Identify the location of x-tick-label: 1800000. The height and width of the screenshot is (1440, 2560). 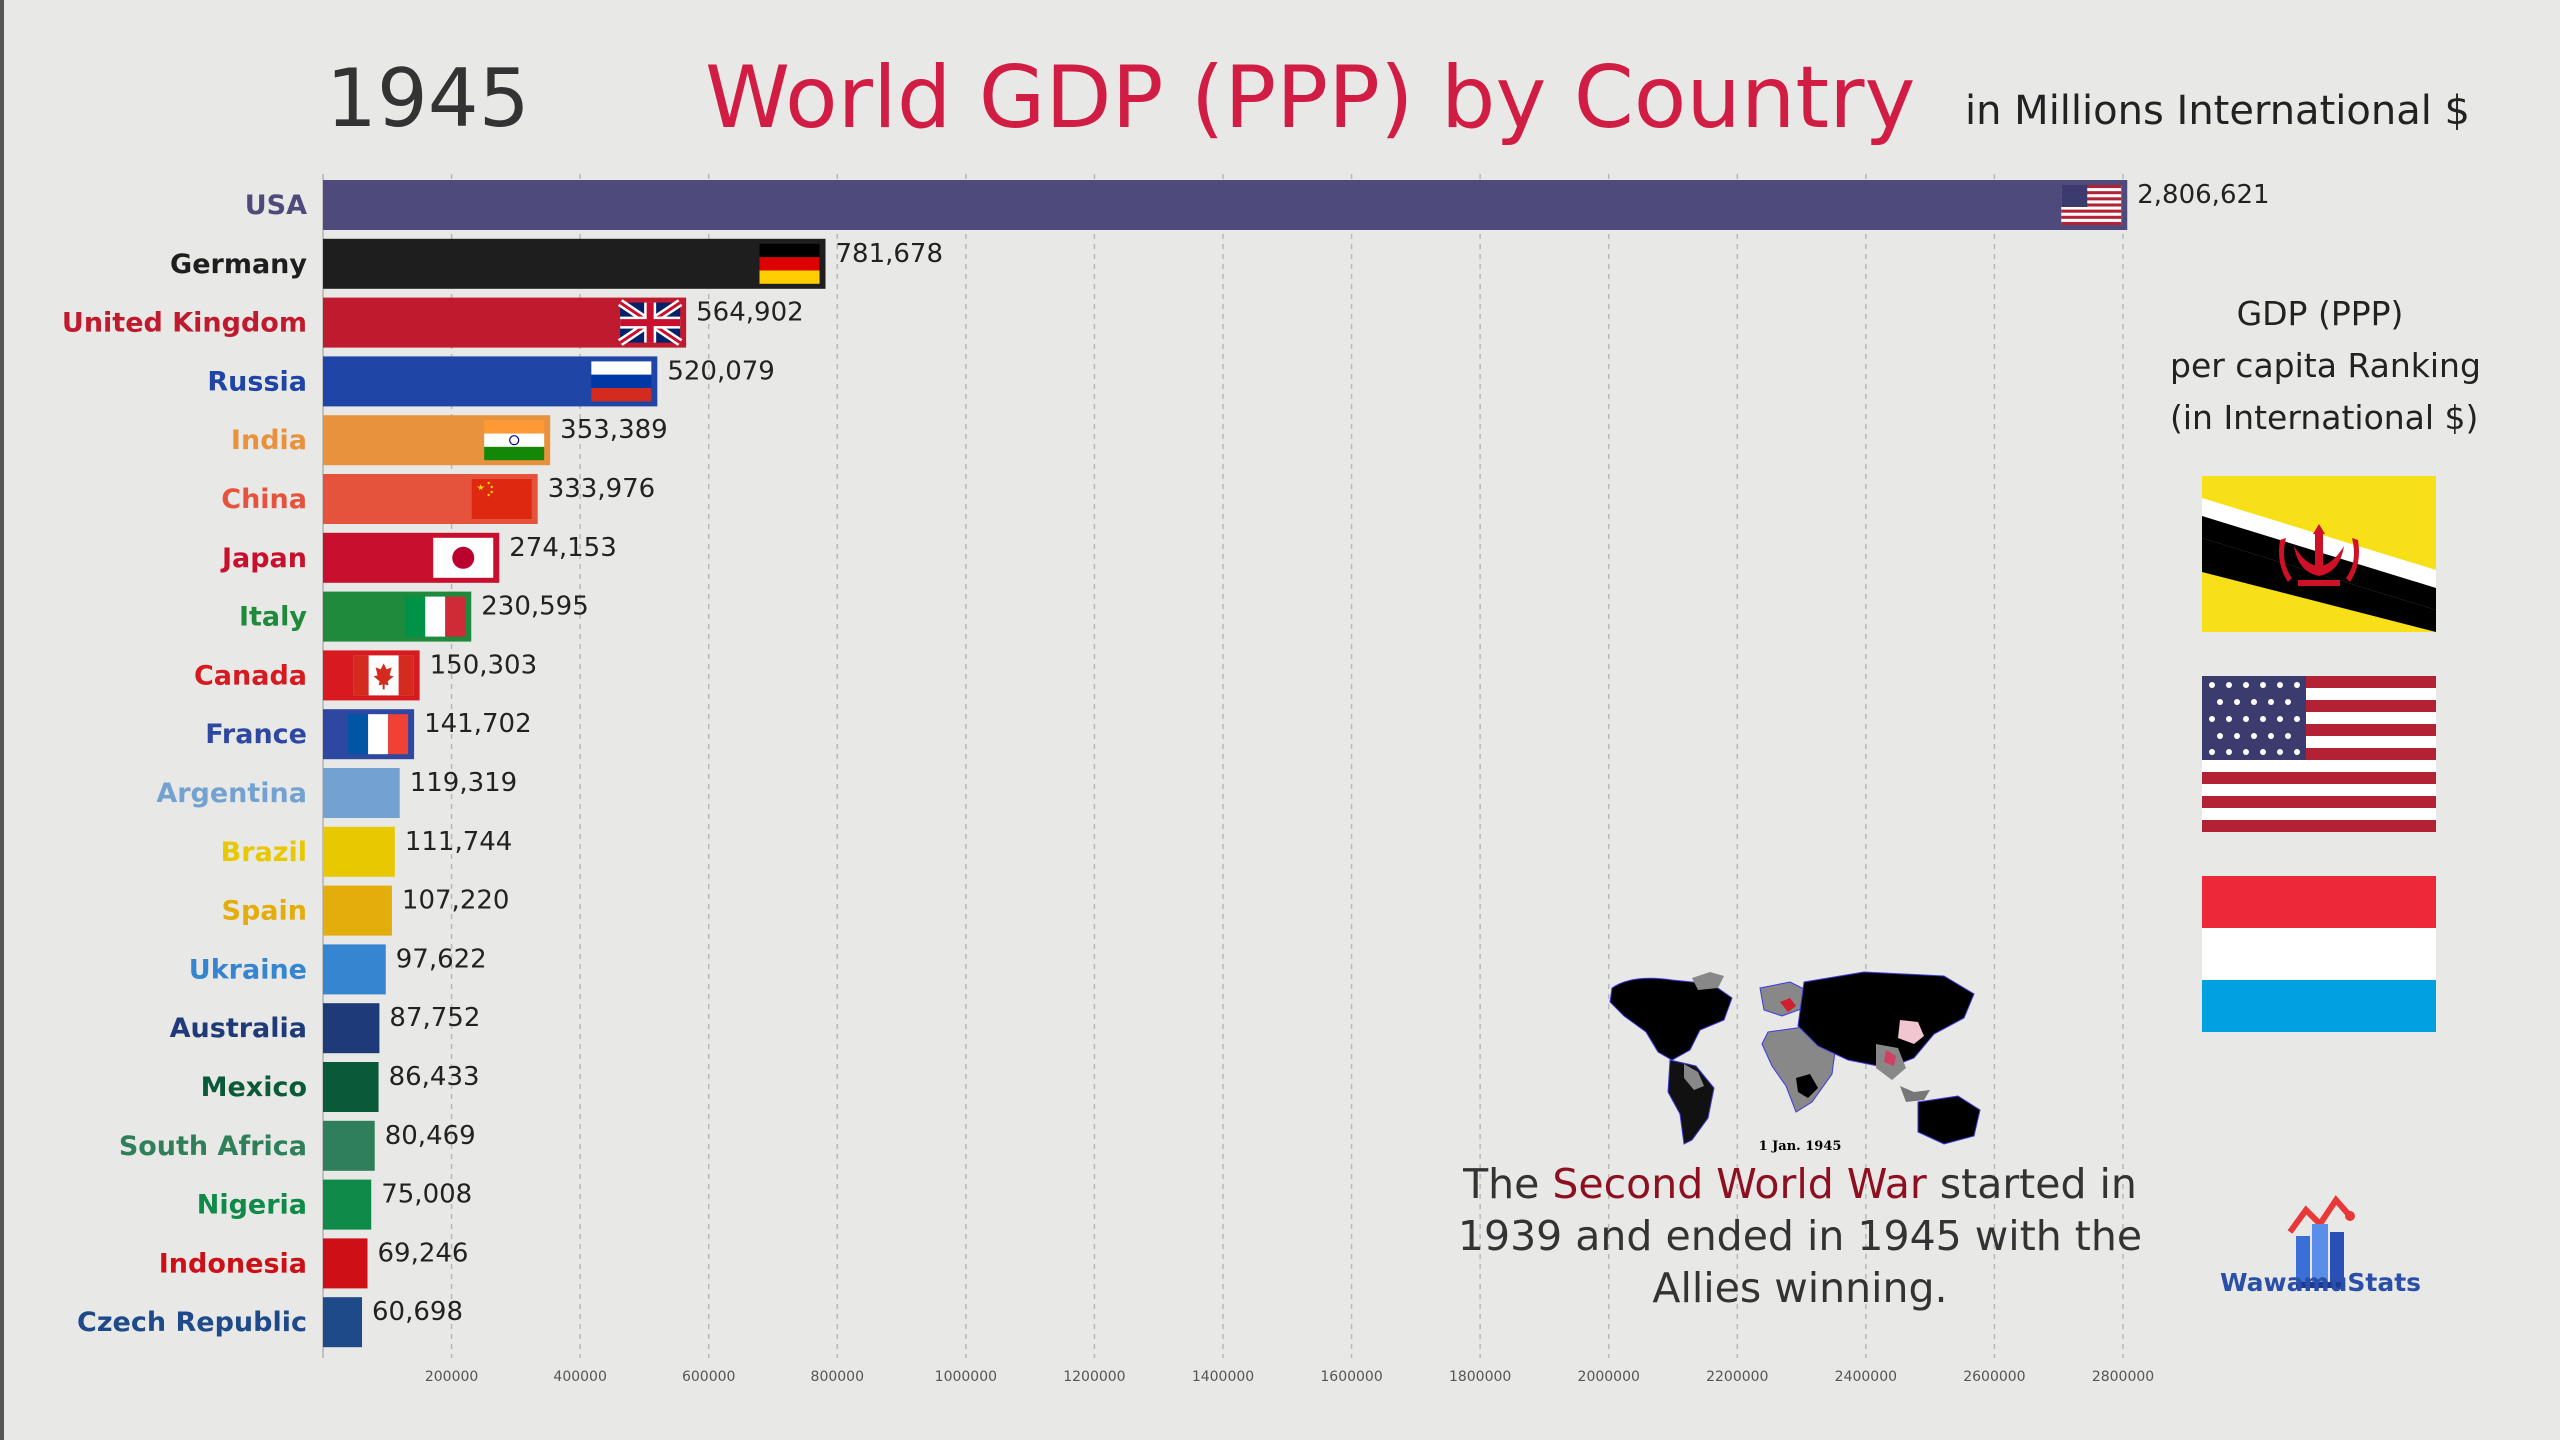
(1480, 1377).